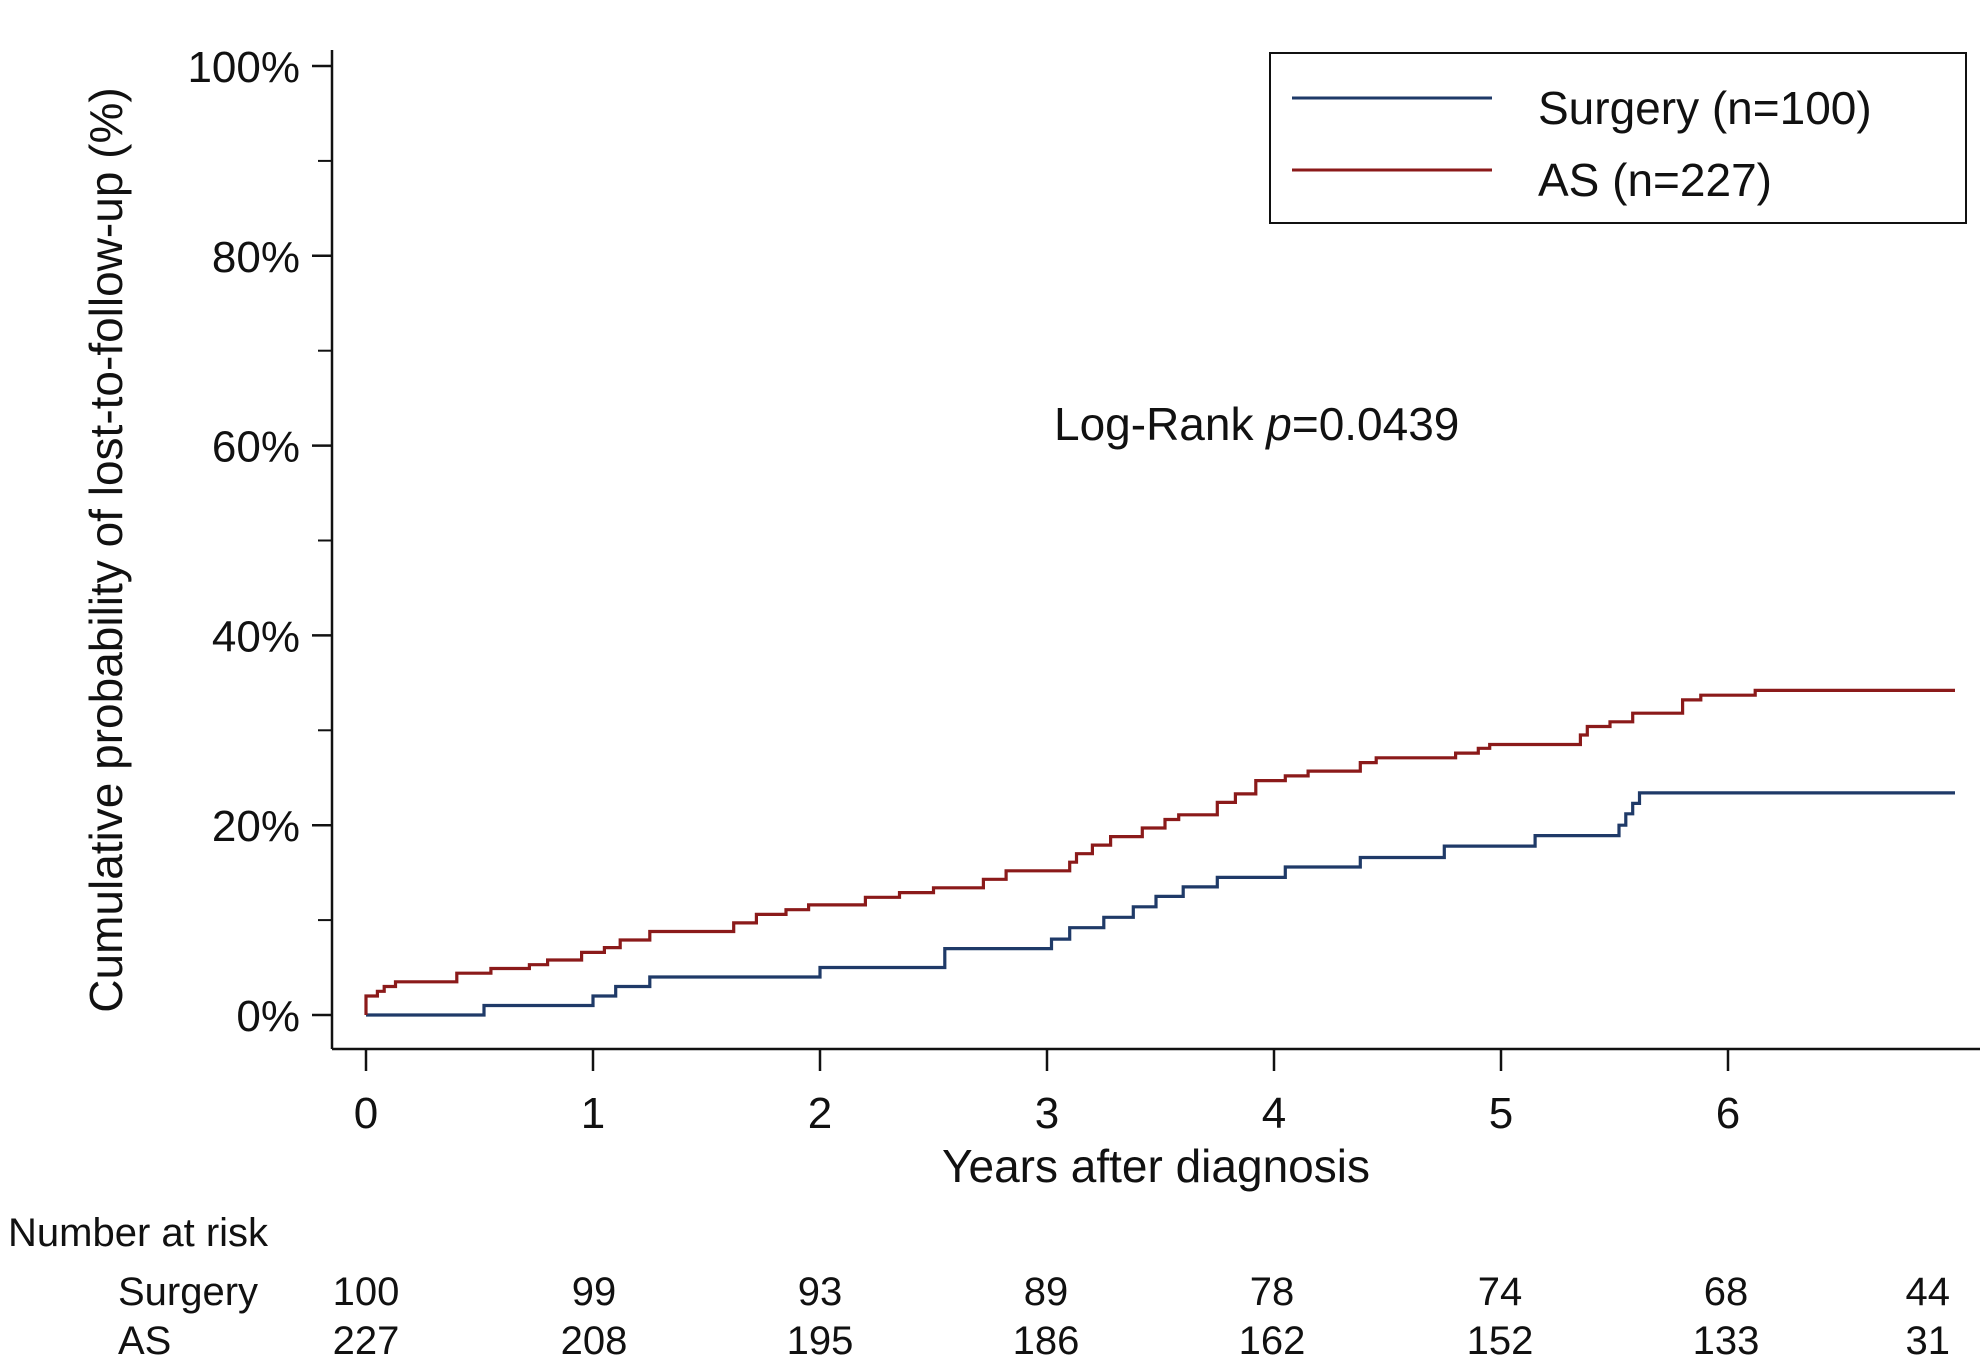 The image size is (1984, 1361). I want to click on log-rank-prefix: Log-Rank, so click(1160, 424).